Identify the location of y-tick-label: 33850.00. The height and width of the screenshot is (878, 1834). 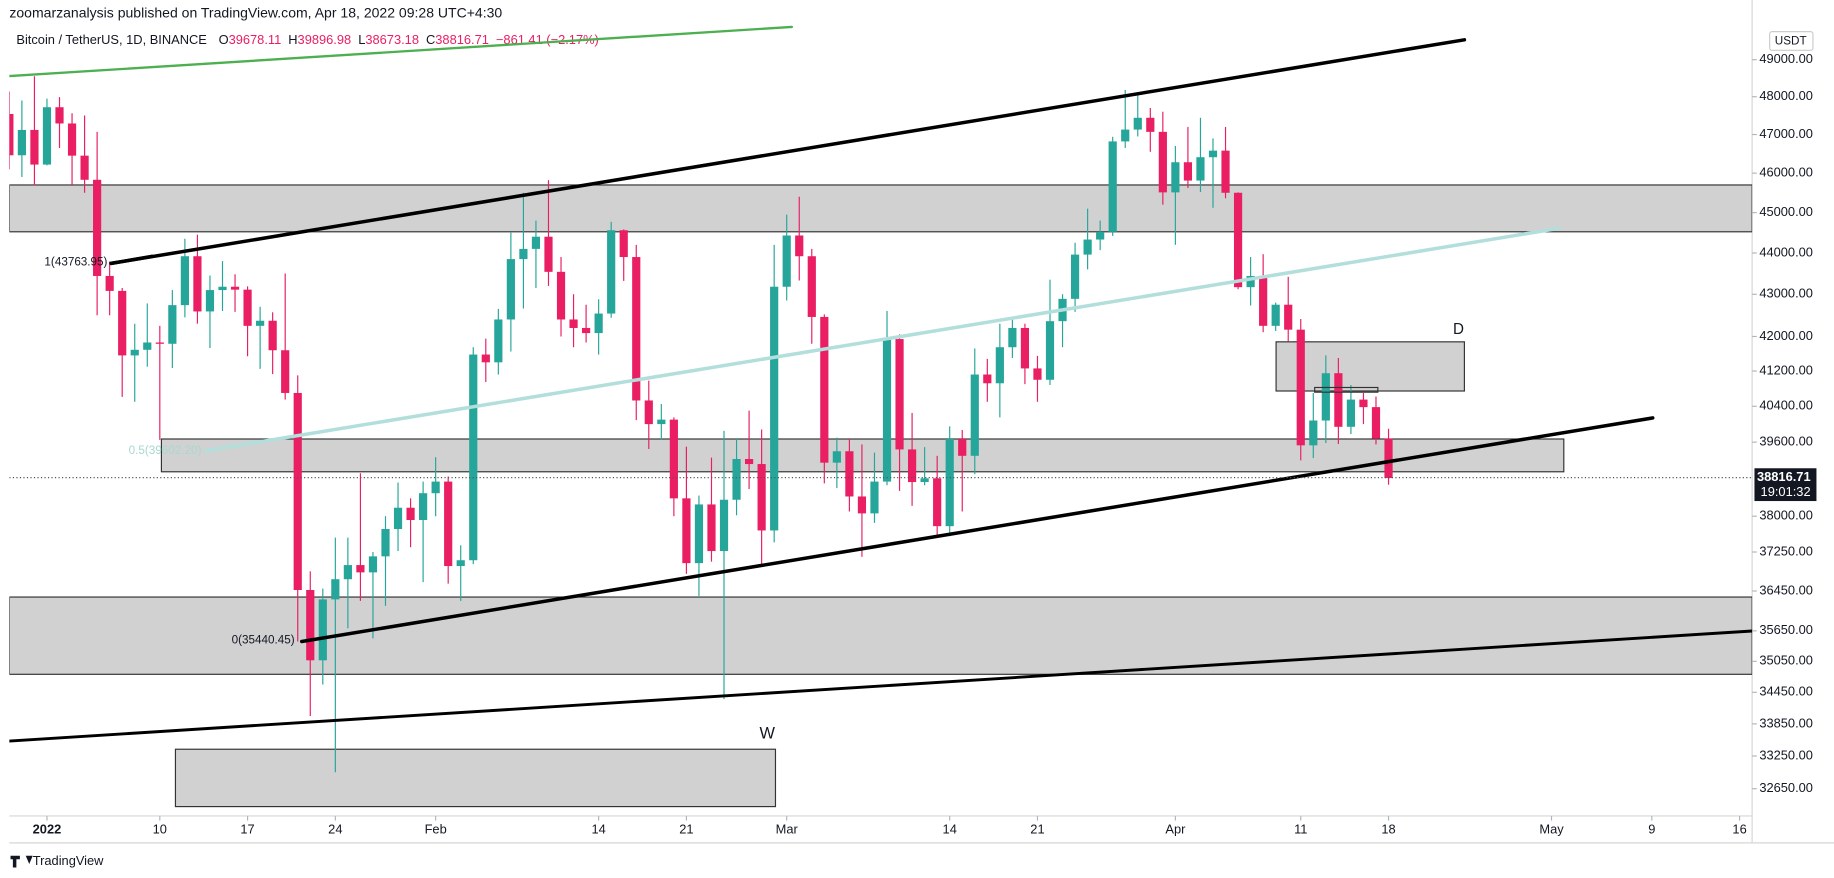
(1786, 722).